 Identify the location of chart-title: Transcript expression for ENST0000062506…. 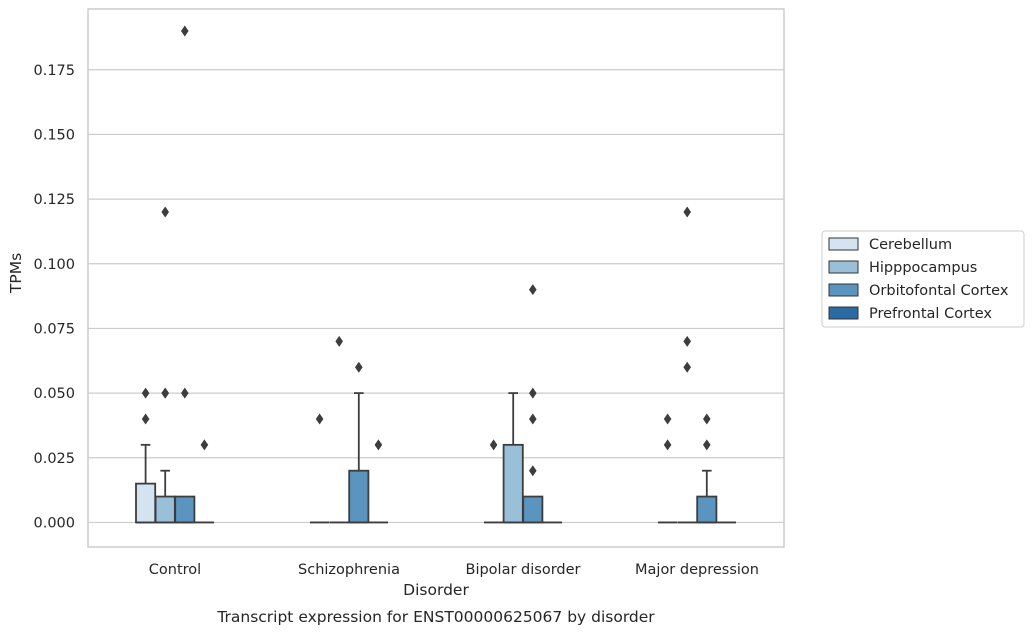
(435, 617).